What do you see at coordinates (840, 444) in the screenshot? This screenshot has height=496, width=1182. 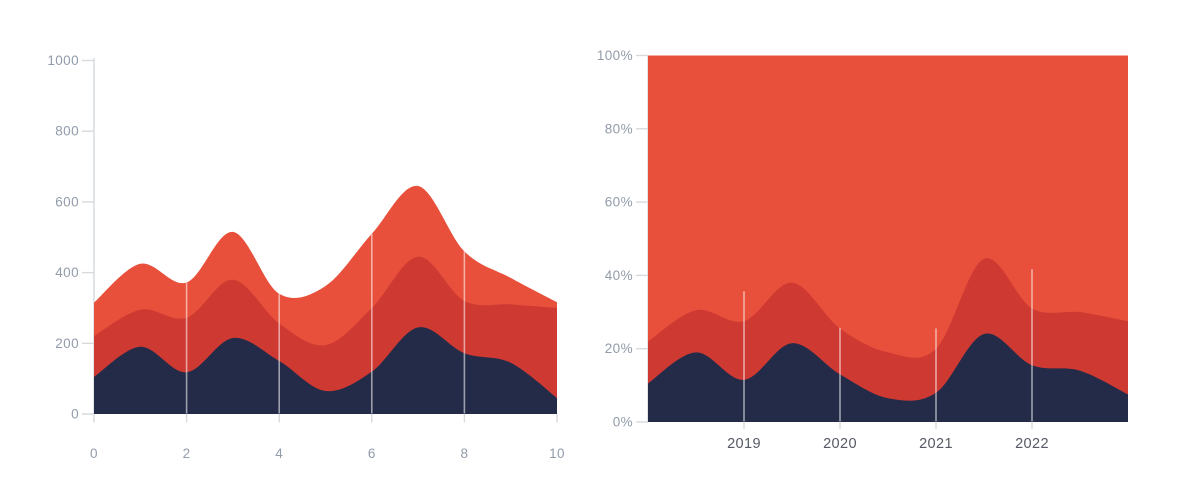 I see `percent-stacked-area-chart-x-tick-label: 2020` at bounding box center [840, 444].